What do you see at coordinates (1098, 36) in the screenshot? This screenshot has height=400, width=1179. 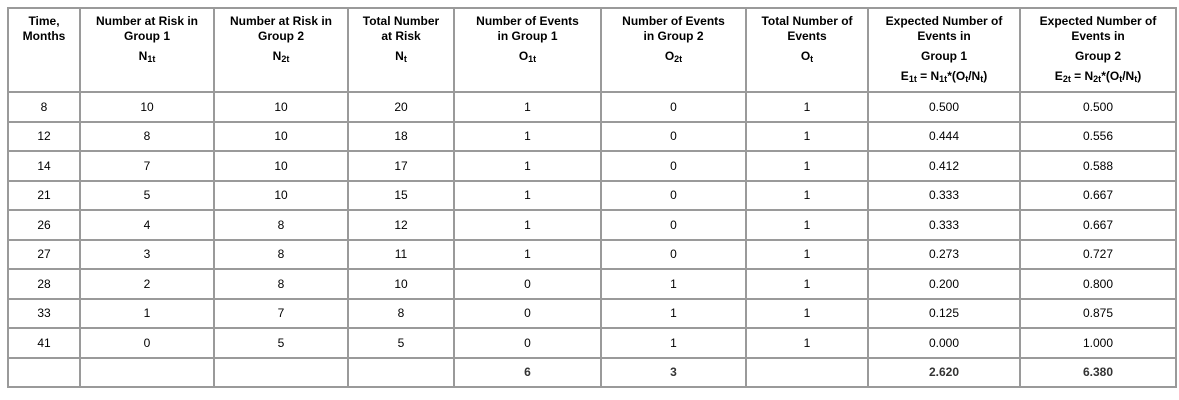 I see `header-expected-group2-line2: Events in` at bounding box center [1098, 36].